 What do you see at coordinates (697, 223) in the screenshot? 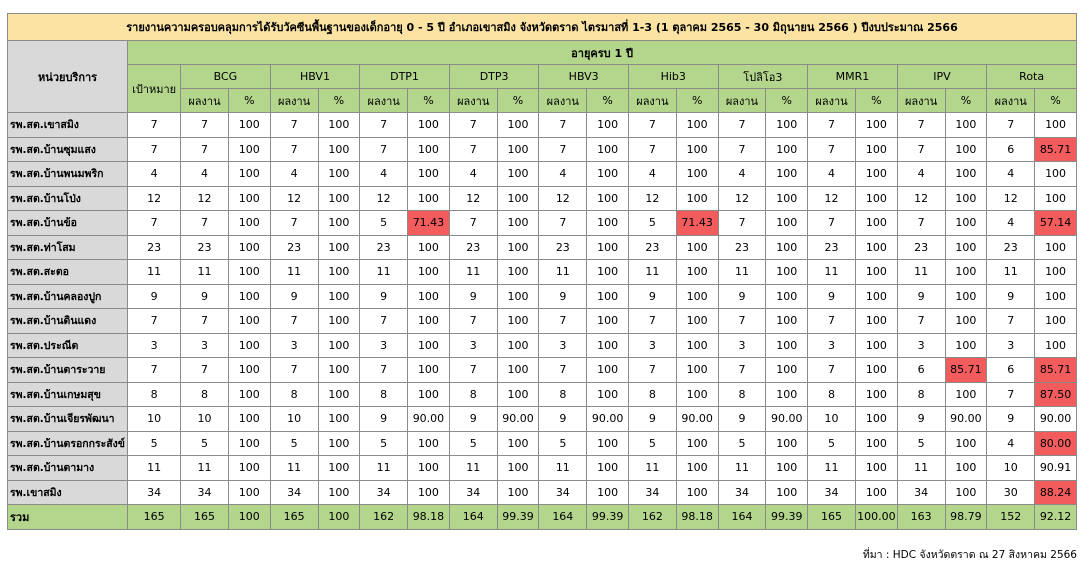
I see `percent-cell: 71.43` at bounding box center [697, 223].